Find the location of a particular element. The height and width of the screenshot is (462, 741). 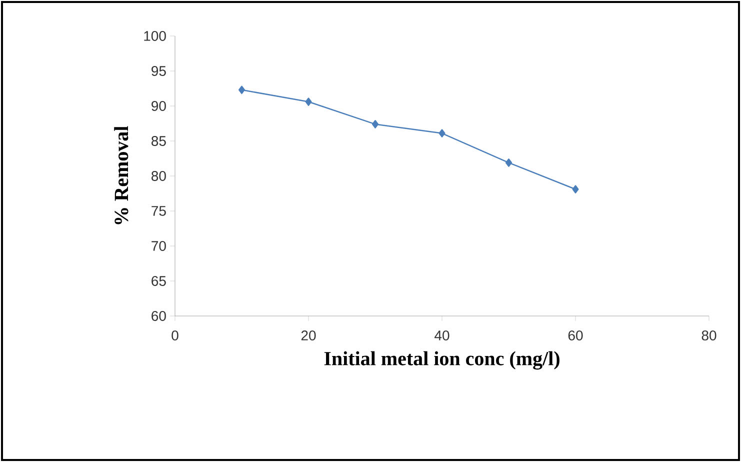

y-tick-label: 65 is located at coordinates (159, 281).